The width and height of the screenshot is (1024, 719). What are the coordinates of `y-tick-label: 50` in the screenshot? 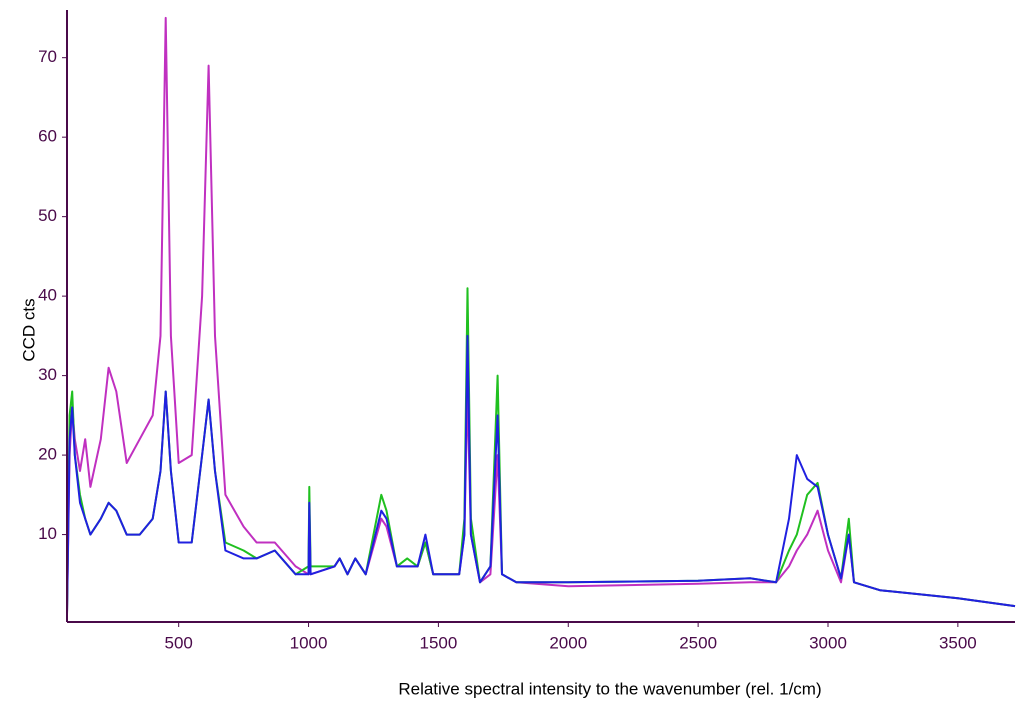 It's located at (47, 215).